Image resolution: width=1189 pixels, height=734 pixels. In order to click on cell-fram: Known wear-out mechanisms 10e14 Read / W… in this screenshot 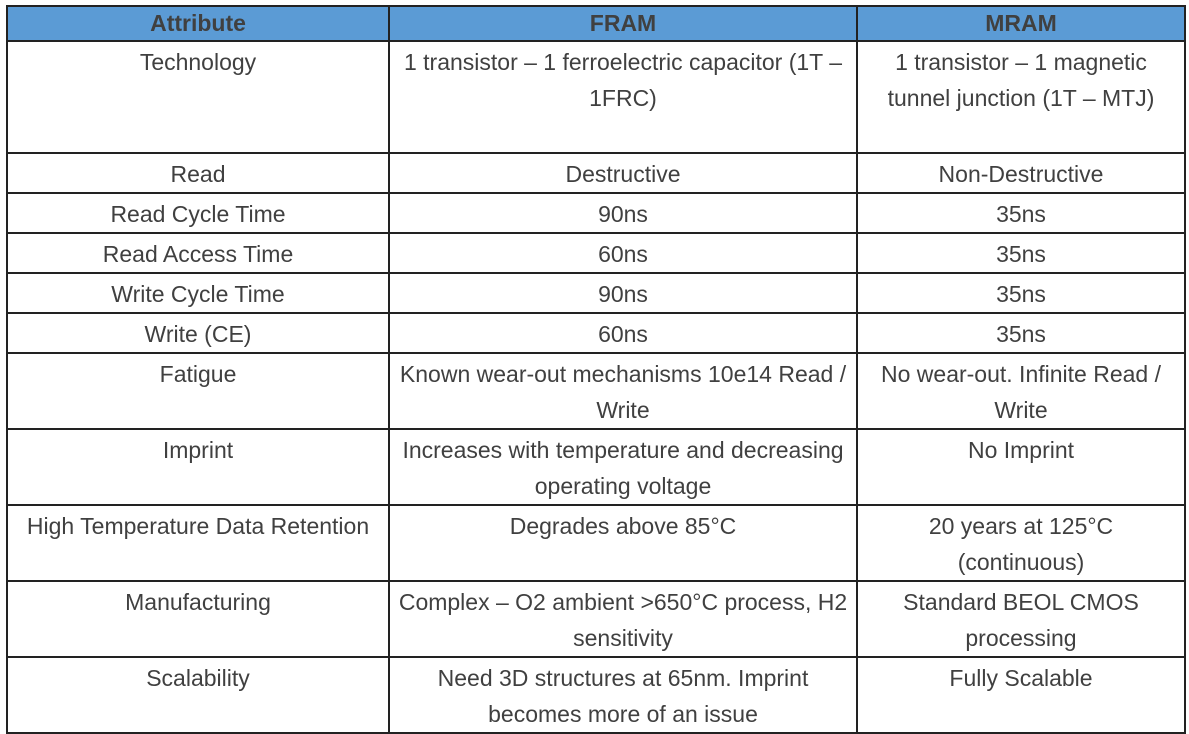, I will do `click(623, 391)`.